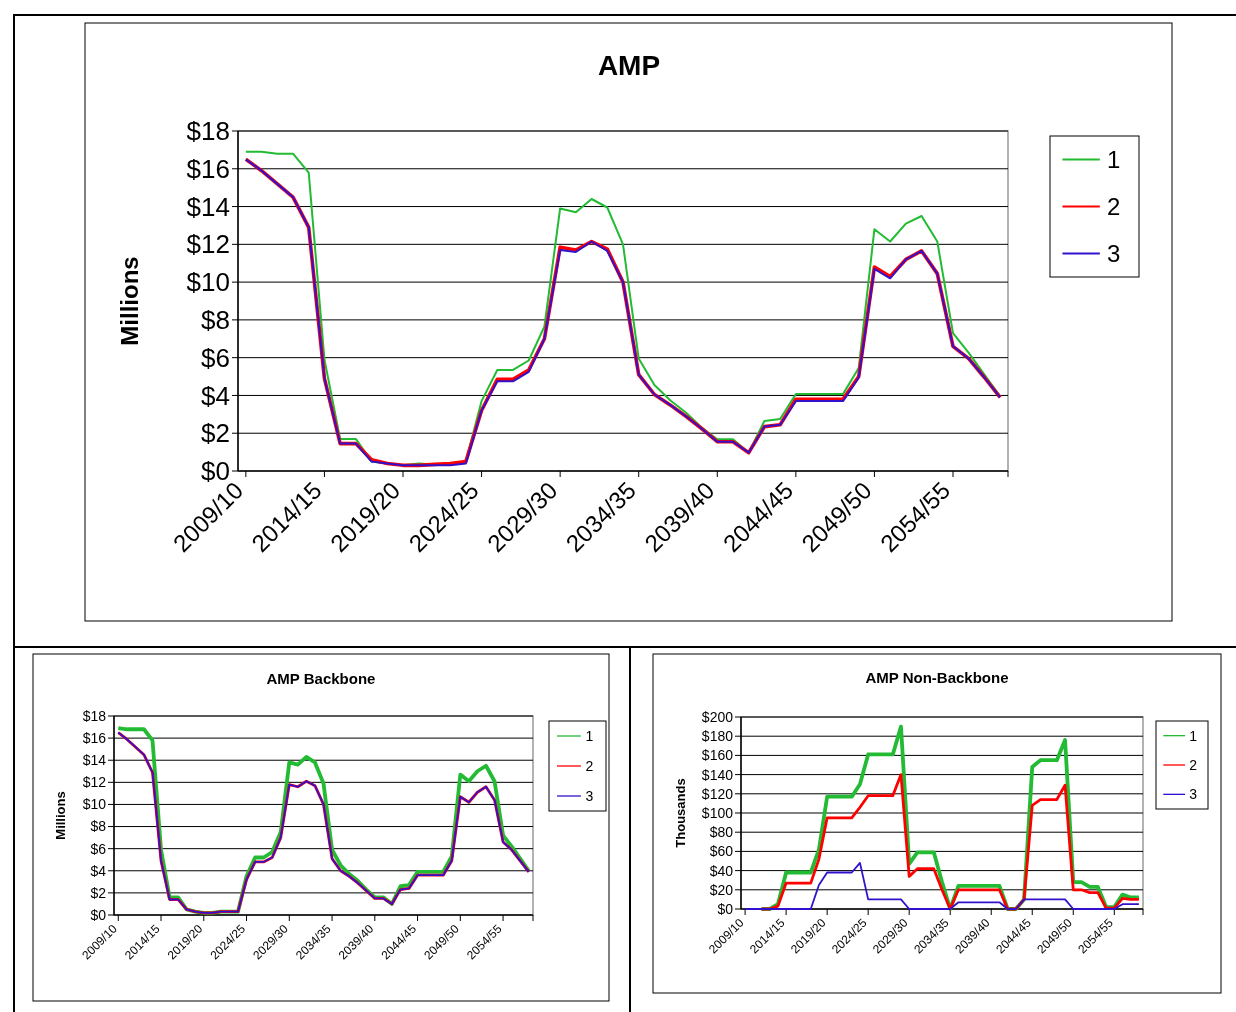  Describe the element at coordinates (680, 813) in the screenshot. I see `y-axis-title: Thousands` at that location.